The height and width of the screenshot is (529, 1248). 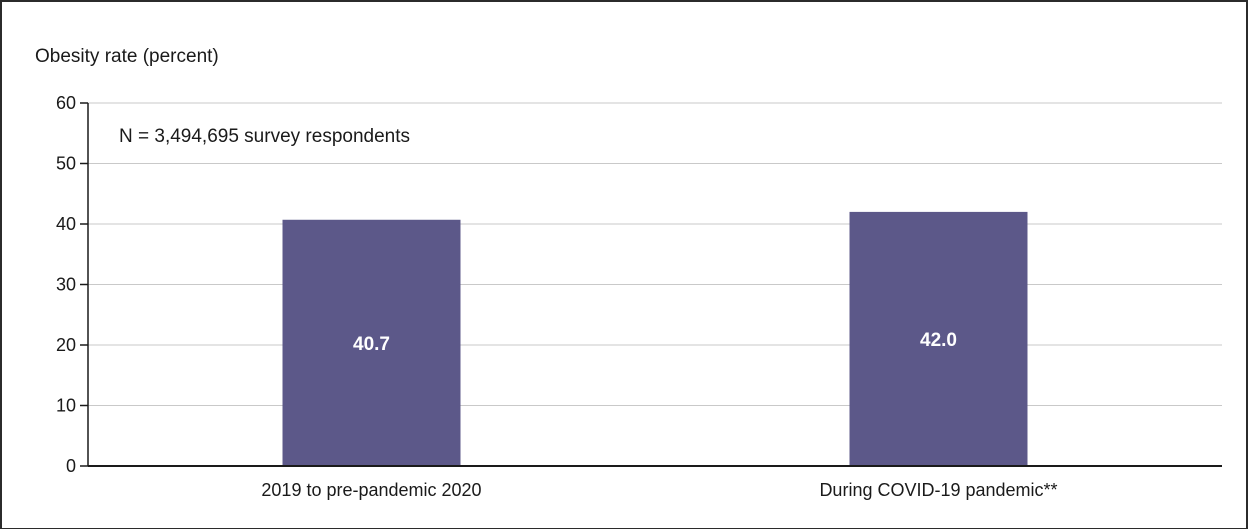 I want to click on y-tick-label-50: 50, so click(x=66, y=164).